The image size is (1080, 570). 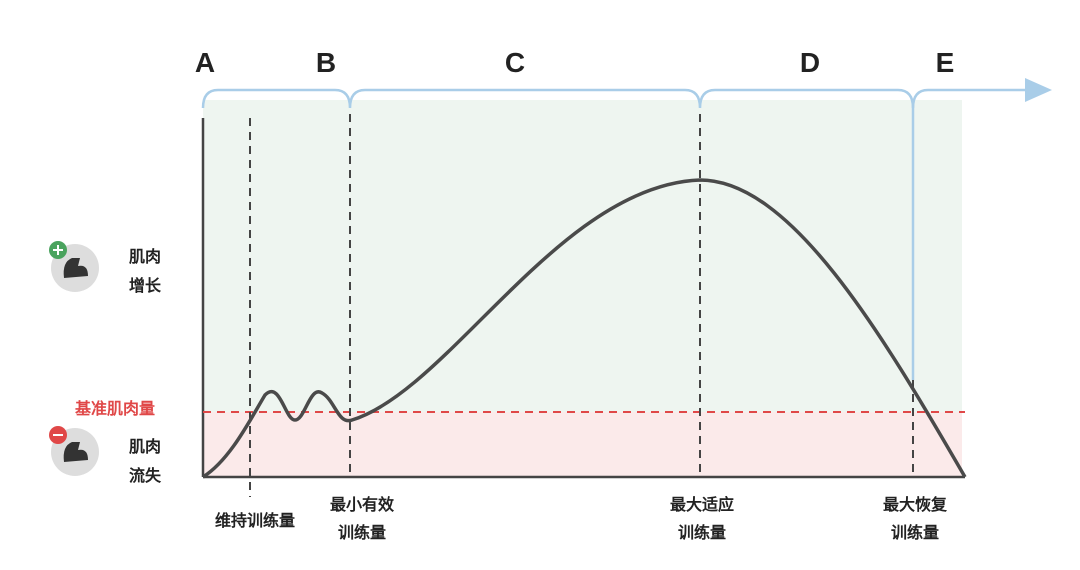 I want to click on segment-label: D, so click(x=810, y=62).